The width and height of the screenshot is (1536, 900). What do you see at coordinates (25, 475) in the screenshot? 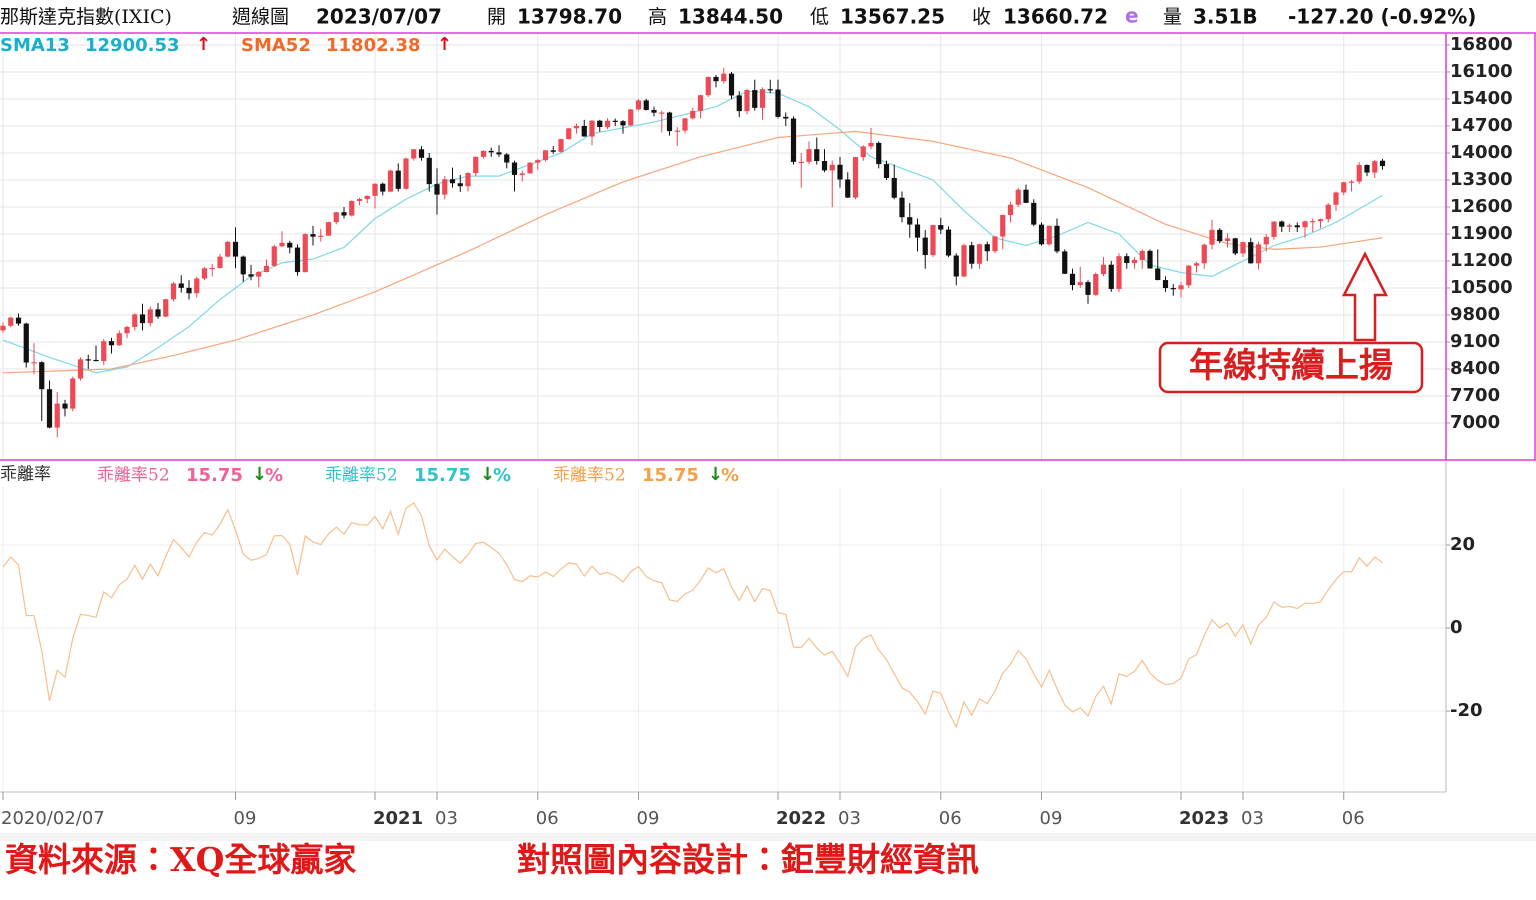
I see `panel-title: 乖離率` at bounding box center [25, 475].